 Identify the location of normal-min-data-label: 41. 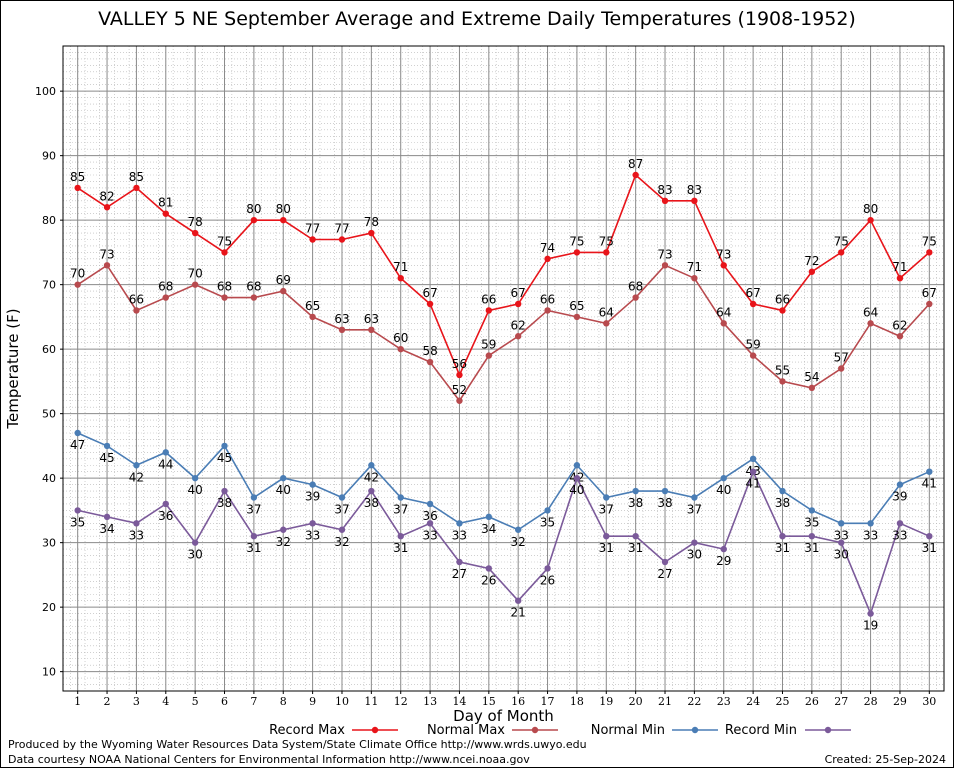
(929, 484).